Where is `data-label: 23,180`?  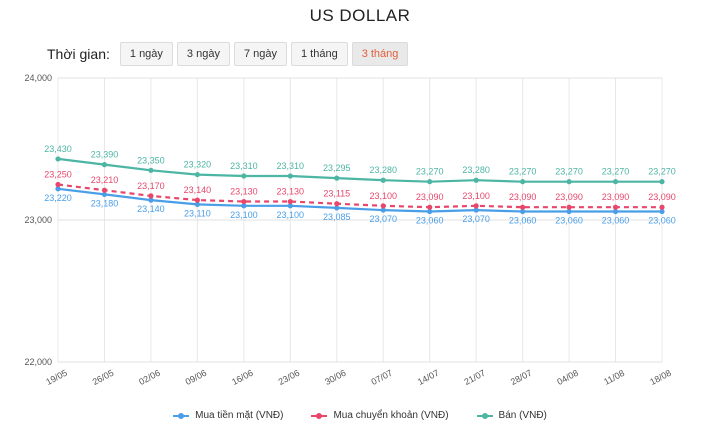
data-label: 23,180 is located at coordinates (105, 203).